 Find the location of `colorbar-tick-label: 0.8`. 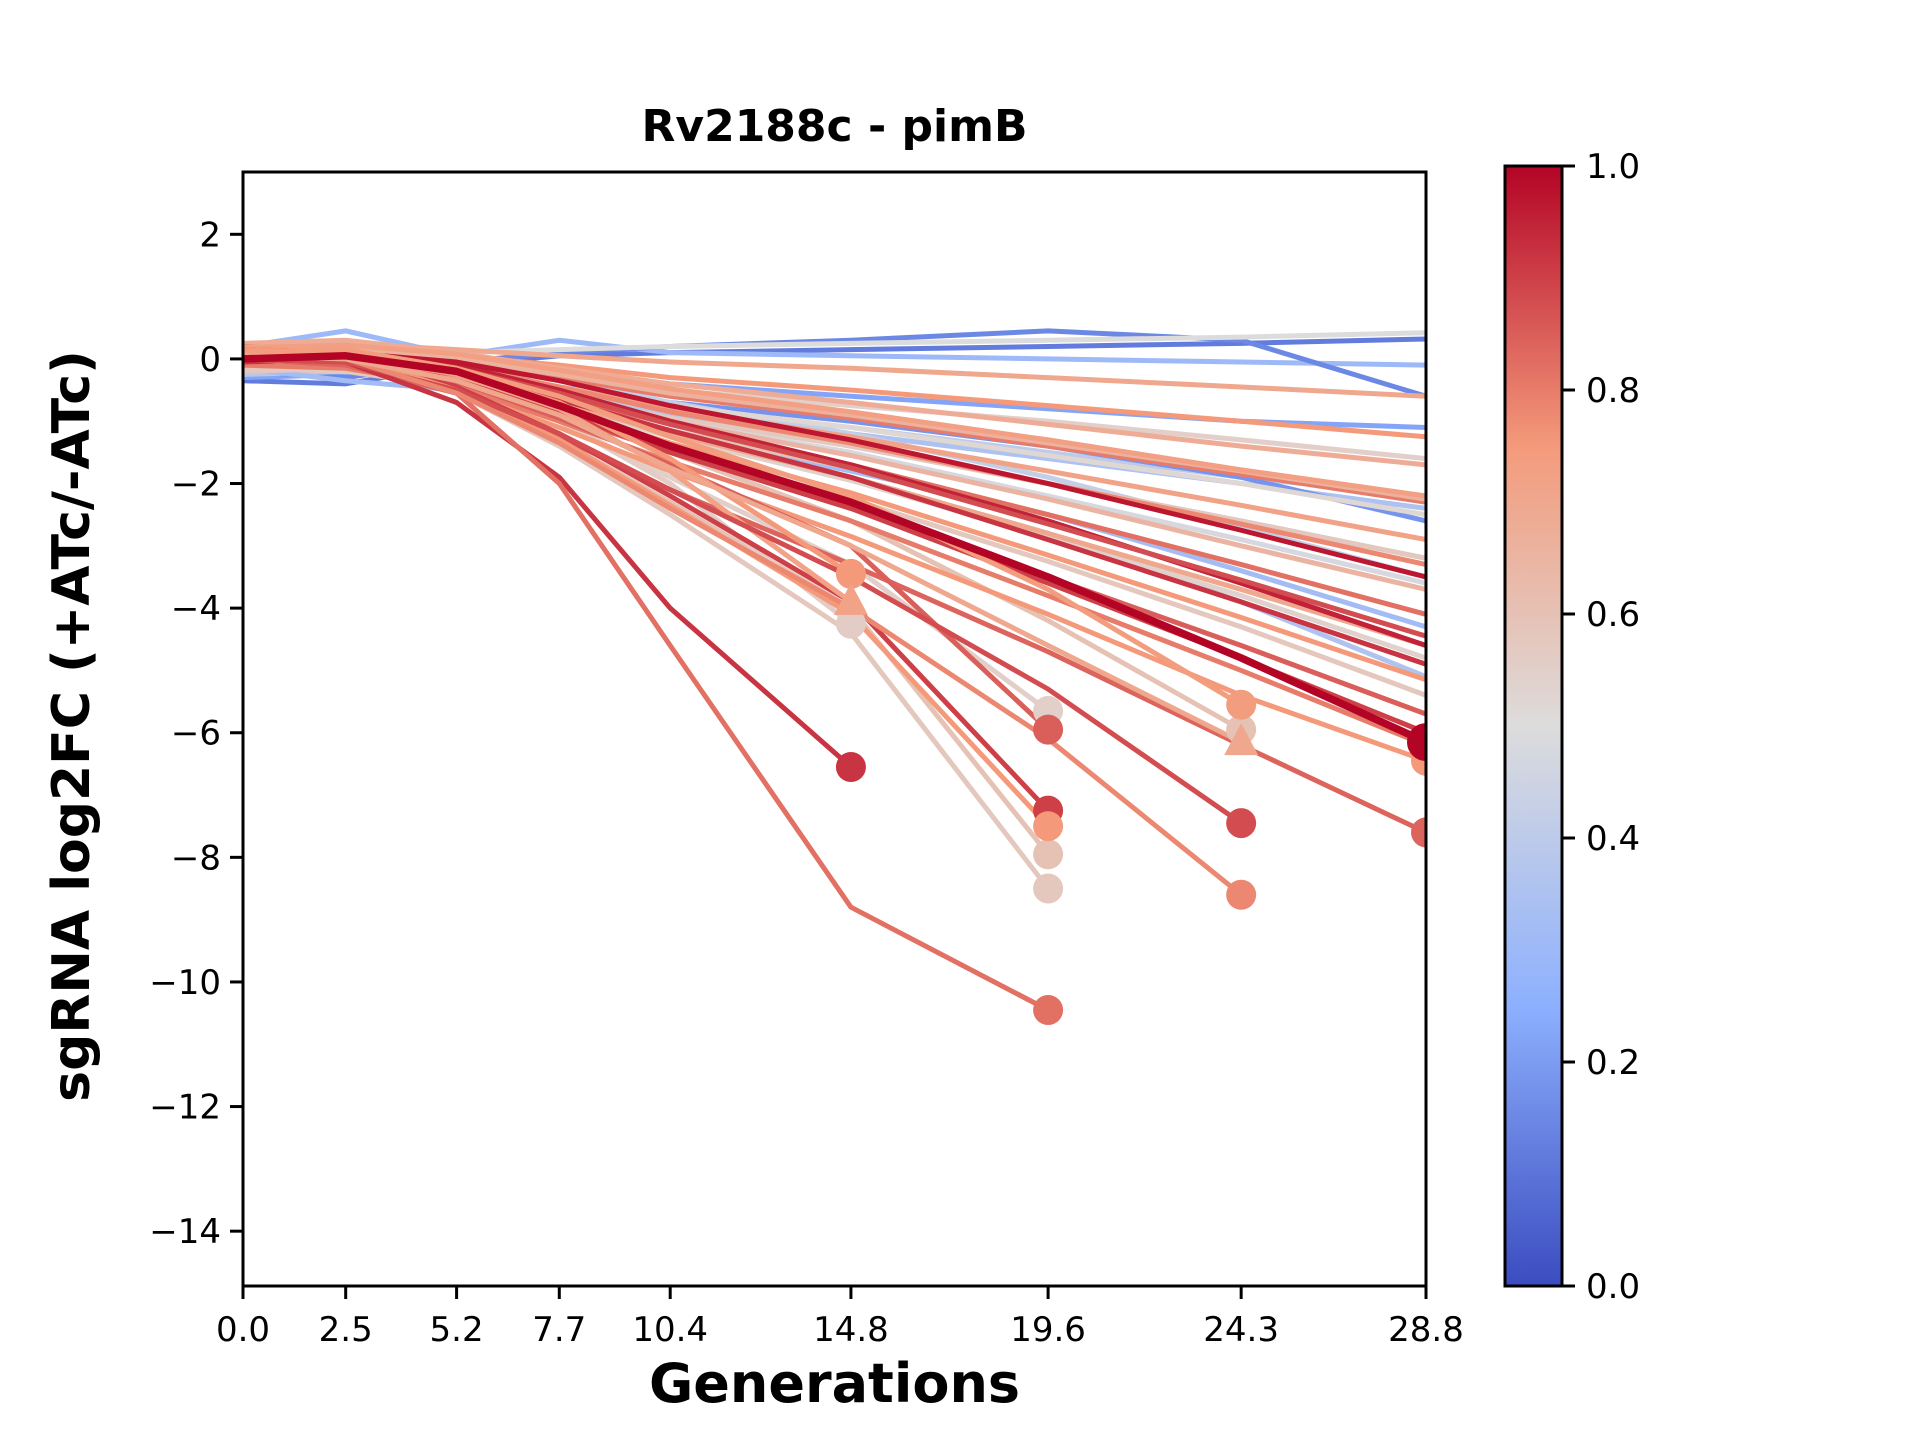

colorbar-tick-label: 0.8 is located at coordinates (1613, 391).